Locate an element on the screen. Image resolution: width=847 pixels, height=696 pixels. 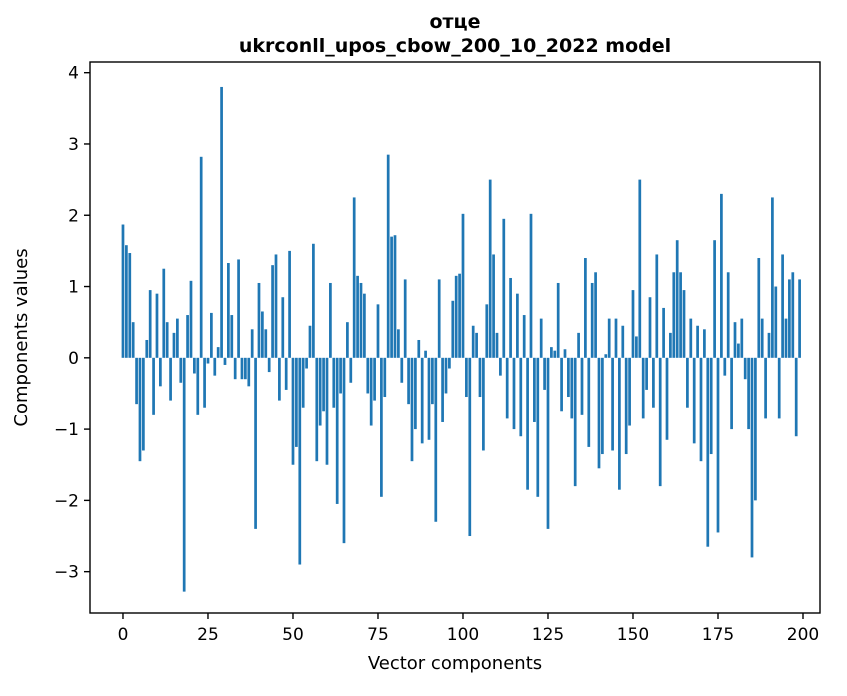
y-tick-label: 3 is located at coordinates (73, 145).